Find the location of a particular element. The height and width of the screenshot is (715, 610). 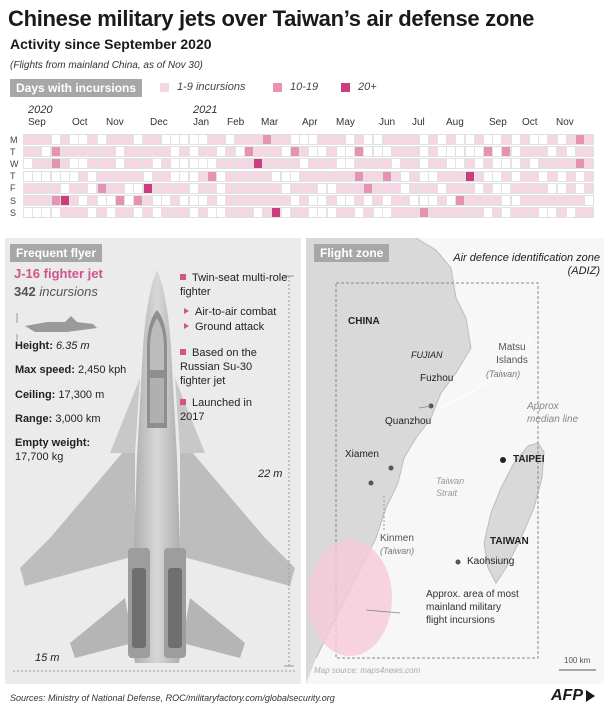

bullet-triangle-icon is located at coordinates (186, 326).